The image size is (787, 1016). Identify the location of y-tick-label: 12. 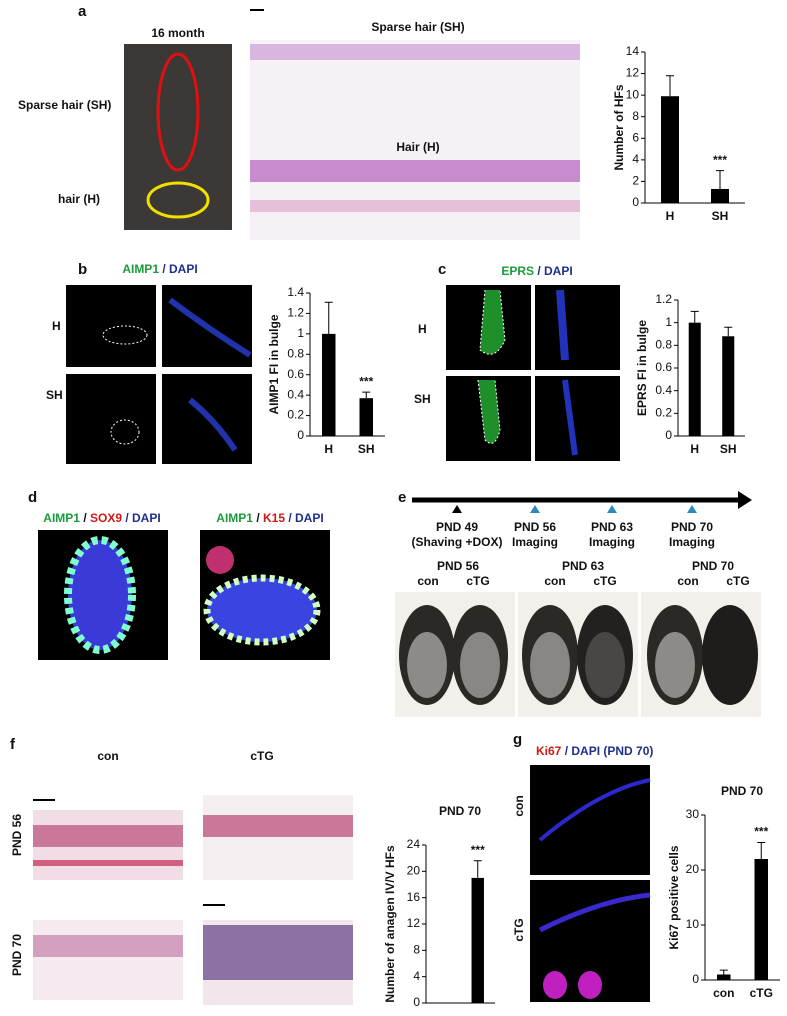
(414, 923).